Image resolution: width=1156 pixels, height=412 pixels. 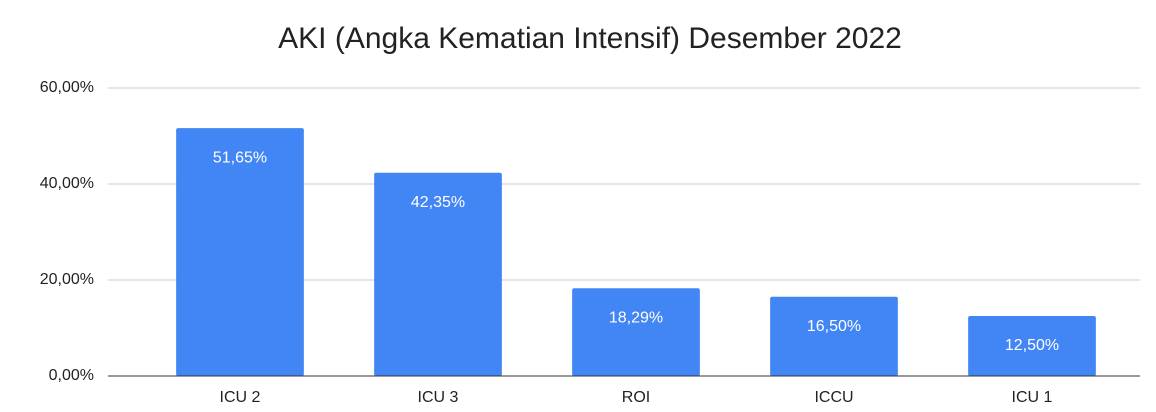 I want to click on value-label: 18,29%, so click(x=636, y=317).